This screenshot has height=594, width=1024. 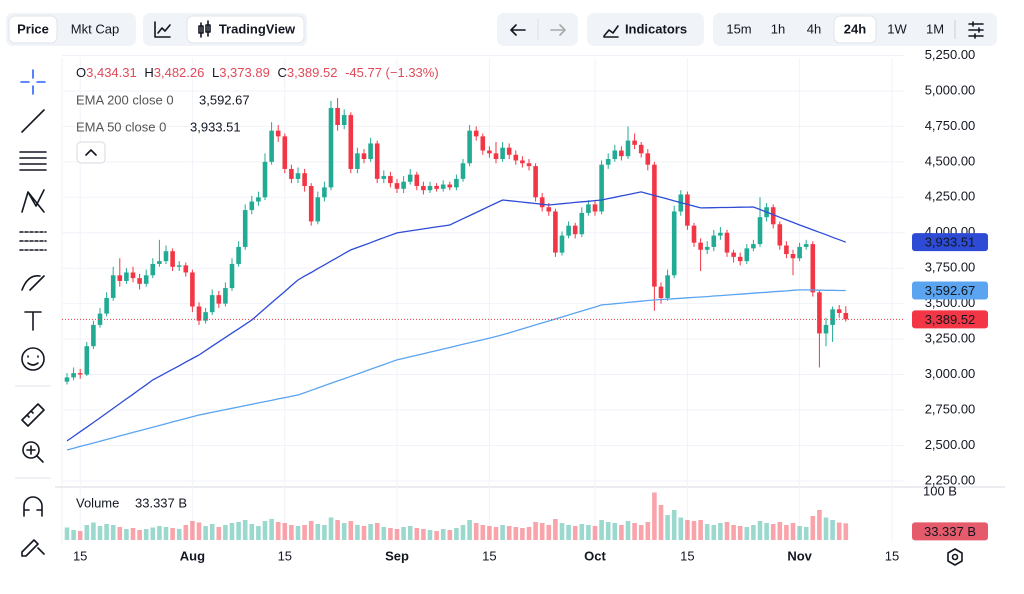 I want to click on collapse-button, so click(x=91, y=152).